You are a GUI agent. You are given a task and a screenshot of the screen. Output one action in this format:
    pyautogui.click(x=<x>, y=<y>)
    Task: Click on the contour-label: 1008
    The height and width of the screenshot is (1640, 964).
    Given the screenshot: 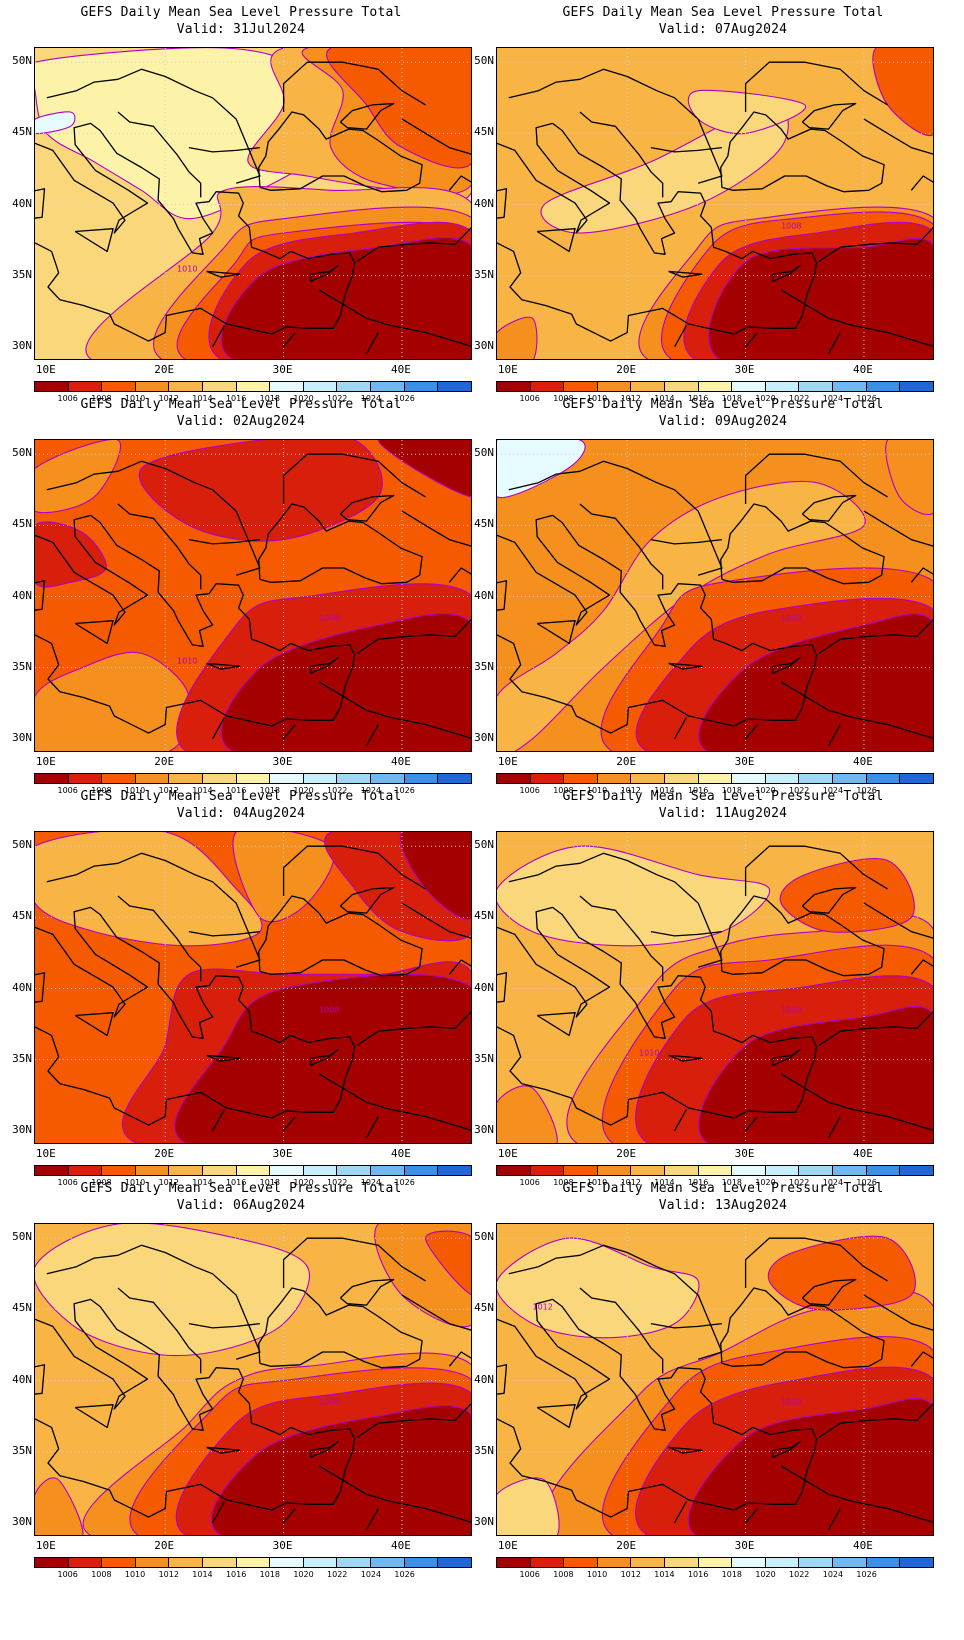 What is the action you would take?
    pyautogui.click(x=791, y=1402)
    